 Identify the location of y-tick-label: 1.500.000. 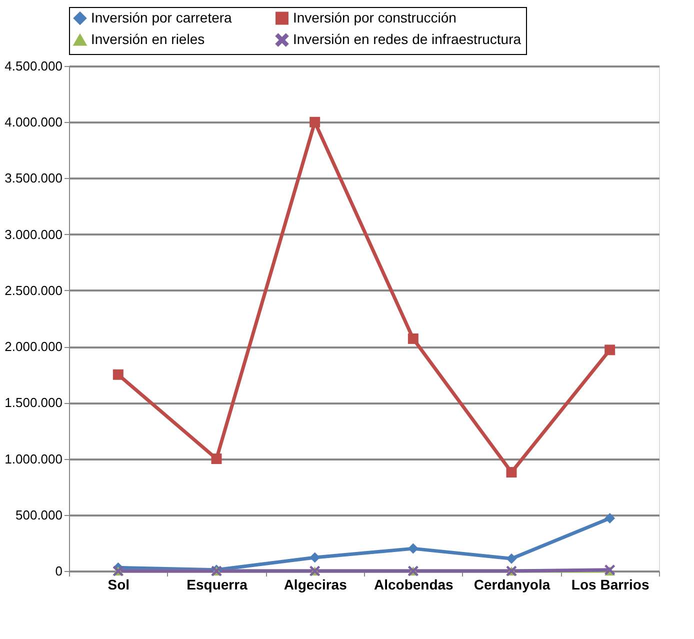
(33, 402).